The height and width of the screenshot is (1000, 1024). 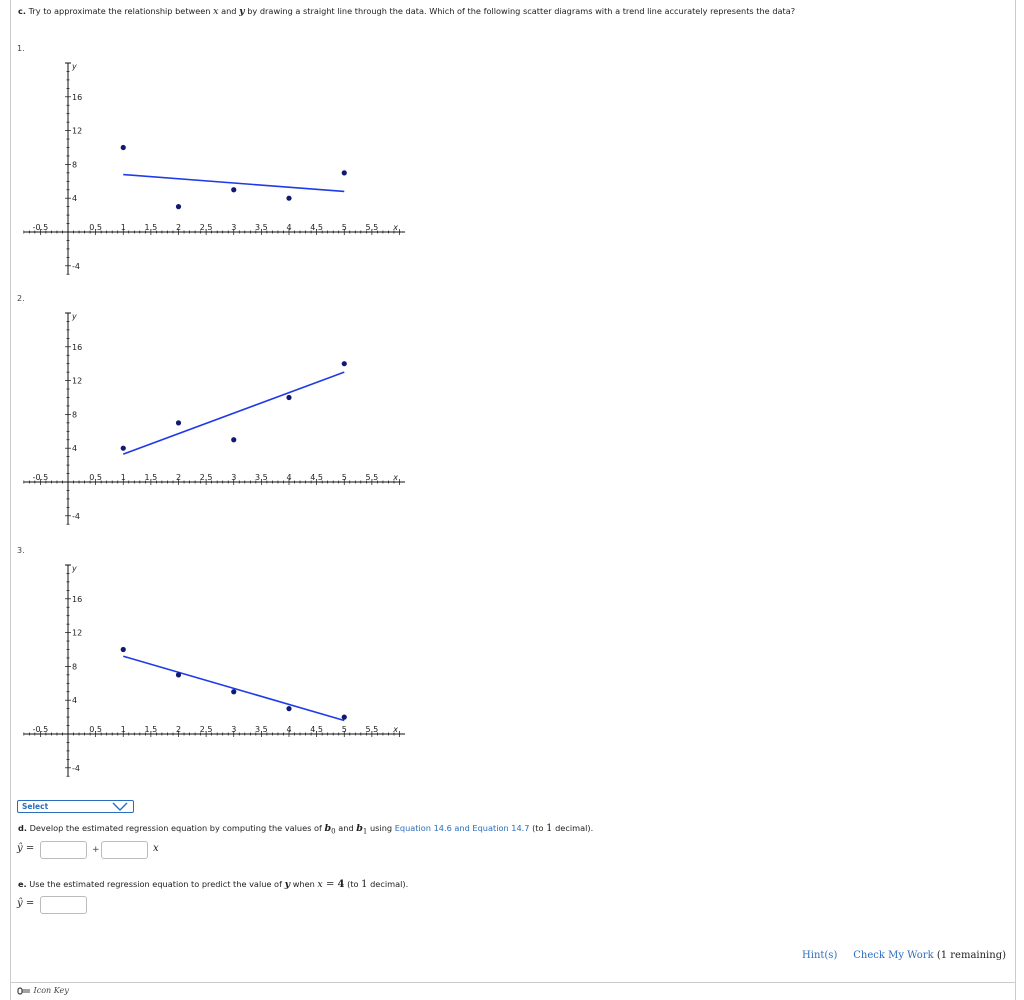 What do you see at coordinates (124, 850) in the screenshot?
I see `b1-input` at bounding box center [124, 850].